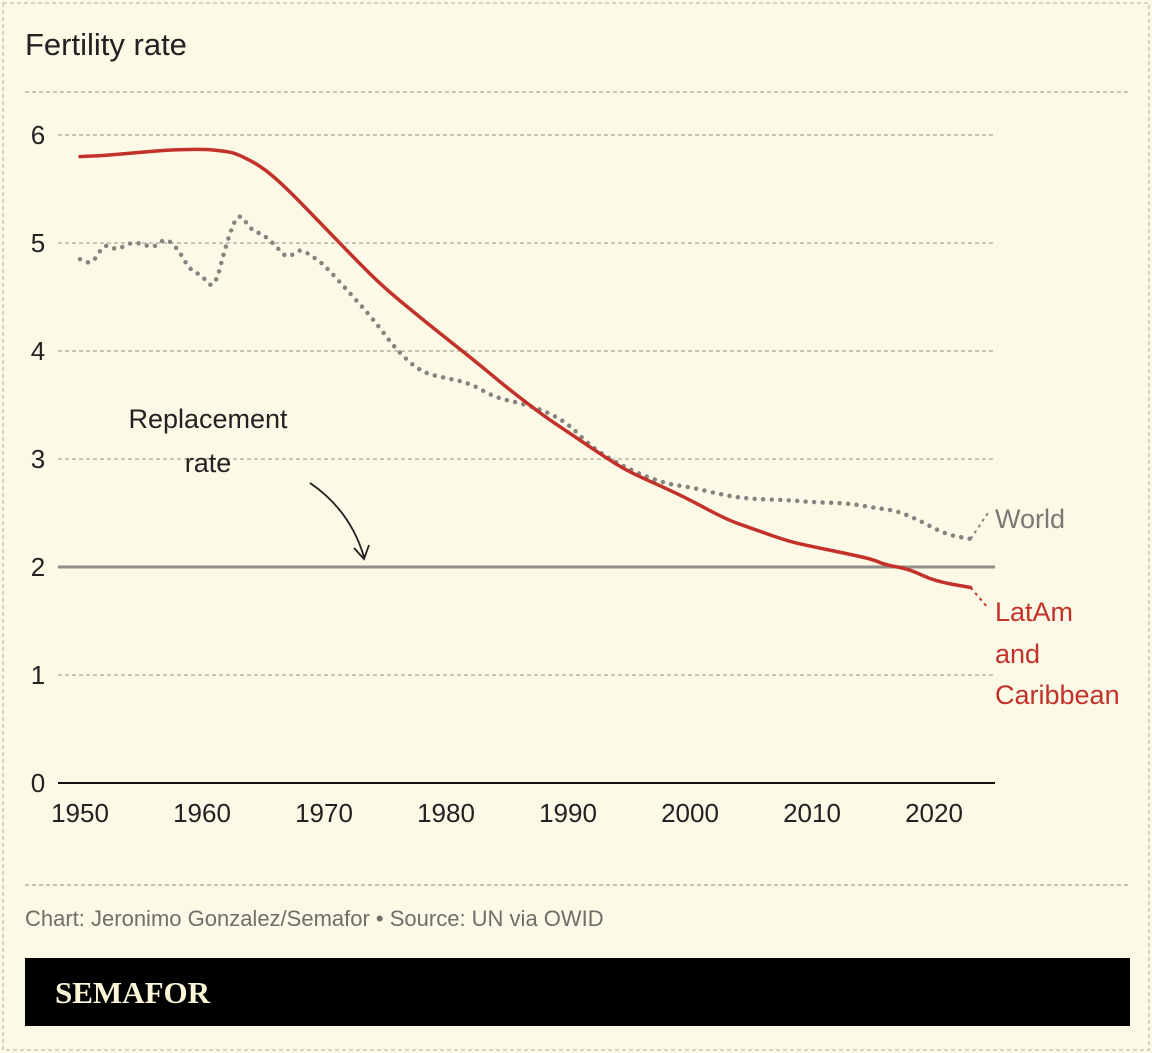 This screenshot has height=1053, width=1152. I want to click on latam-label-line1: LatAm, so click(1034, 612).